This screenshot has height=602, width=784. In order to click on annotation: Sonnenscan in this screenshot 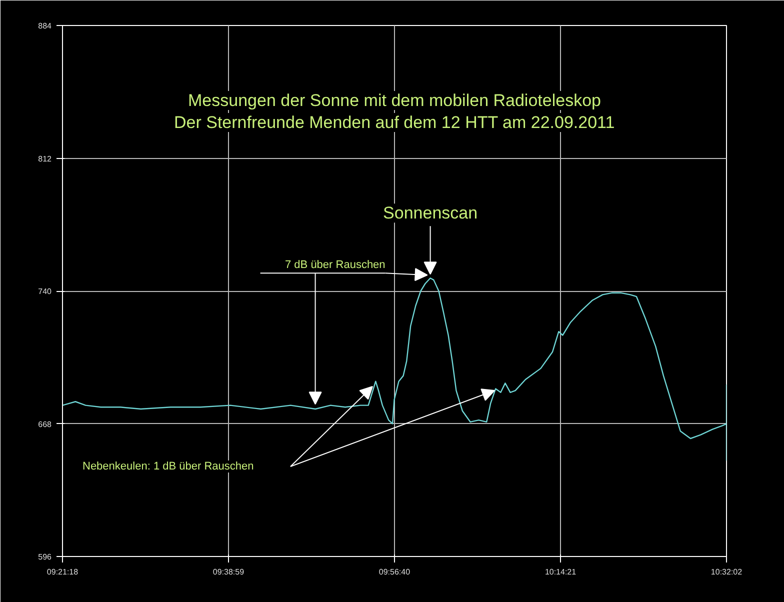, I will do `click(430, 213)`.